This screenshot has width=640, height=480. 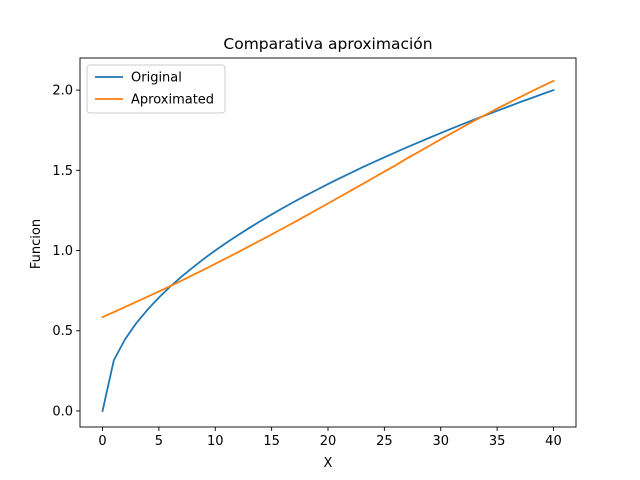 What do you see at coordinates (102, 441) in the screenshot?
I see `x-tick-label: 0` at bounding box center [102, 441].